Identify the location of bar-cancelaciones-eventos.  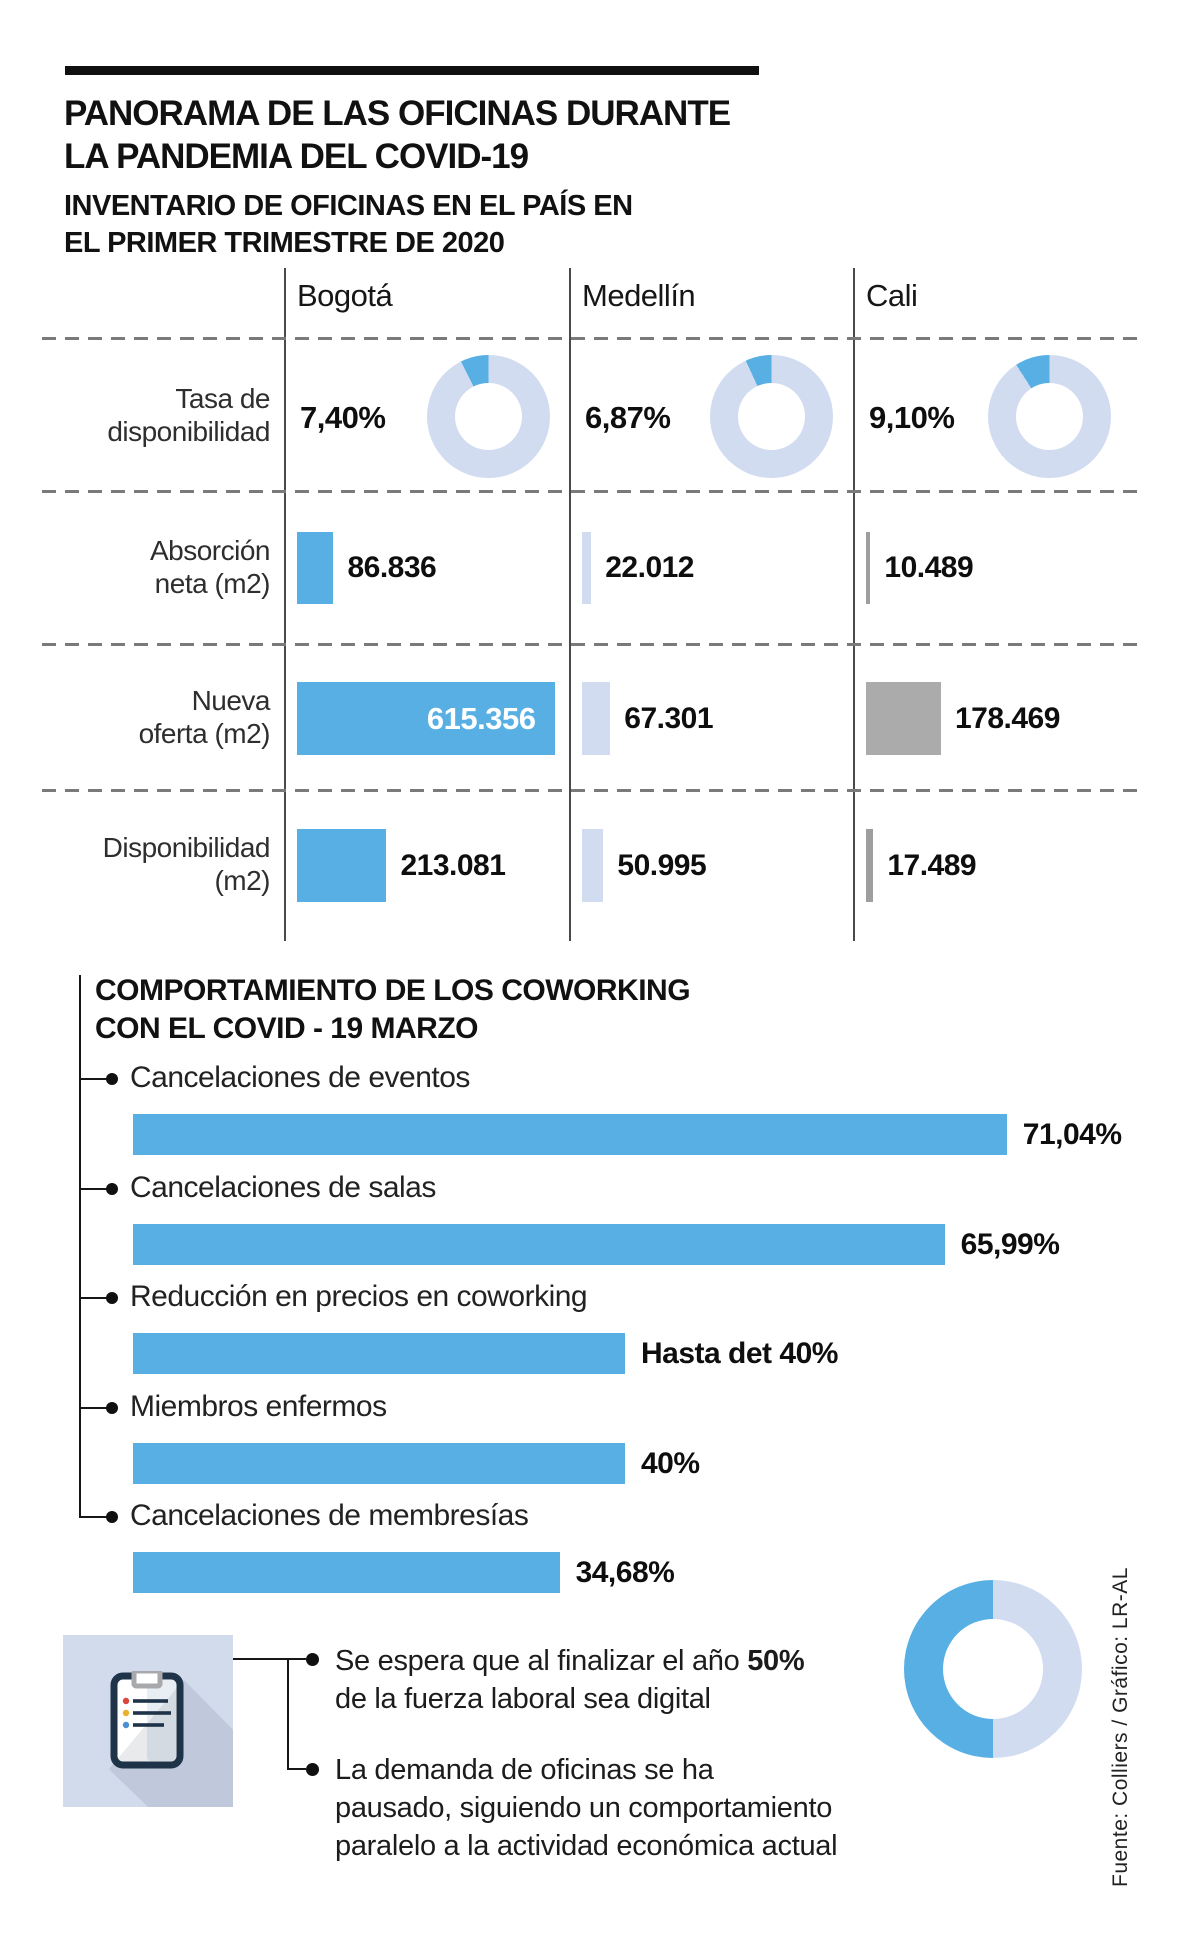
(570, 1134).